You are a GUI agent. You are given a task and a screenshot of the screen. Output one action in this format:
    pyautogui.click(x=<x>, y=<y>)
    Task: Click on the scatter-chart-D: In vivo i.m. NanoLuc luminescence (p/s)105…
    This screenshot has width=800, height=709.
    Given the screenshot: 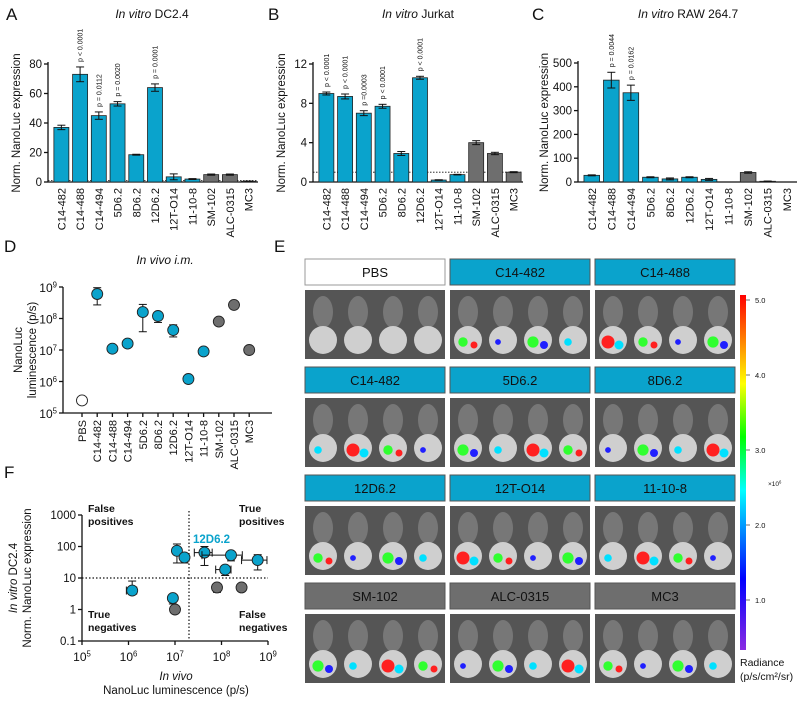 What is the action you would take?
    pyautogui.click(x=142, y=361)
    